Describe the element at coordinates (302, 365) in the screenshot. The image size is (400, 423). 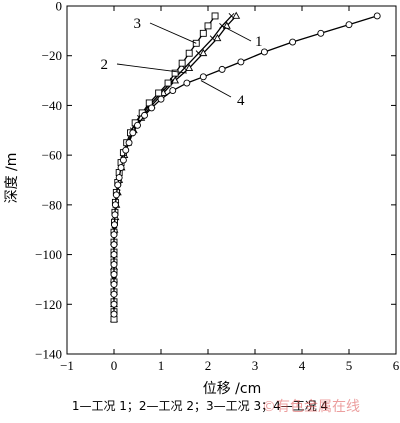
I see `x-tick-label: 4` at that location.